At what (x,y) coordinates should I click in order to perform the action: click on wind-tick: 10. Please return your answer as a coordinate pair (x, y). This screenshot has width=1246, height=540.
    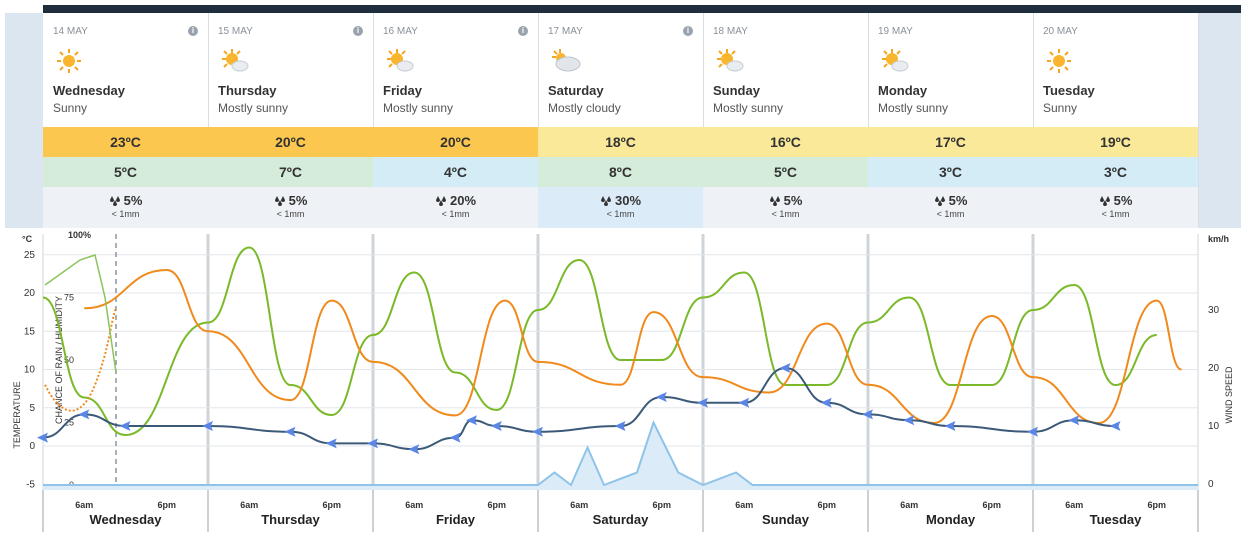
    Looking at the image, I should click on (1214, 426).